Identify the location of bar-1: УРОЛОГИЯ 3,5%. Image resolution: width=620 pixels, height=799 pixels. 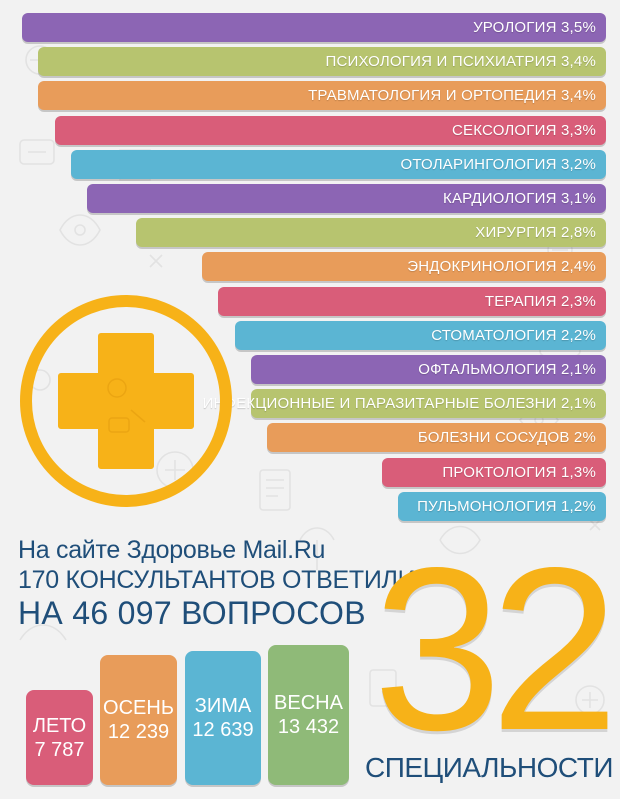
(314, 27).